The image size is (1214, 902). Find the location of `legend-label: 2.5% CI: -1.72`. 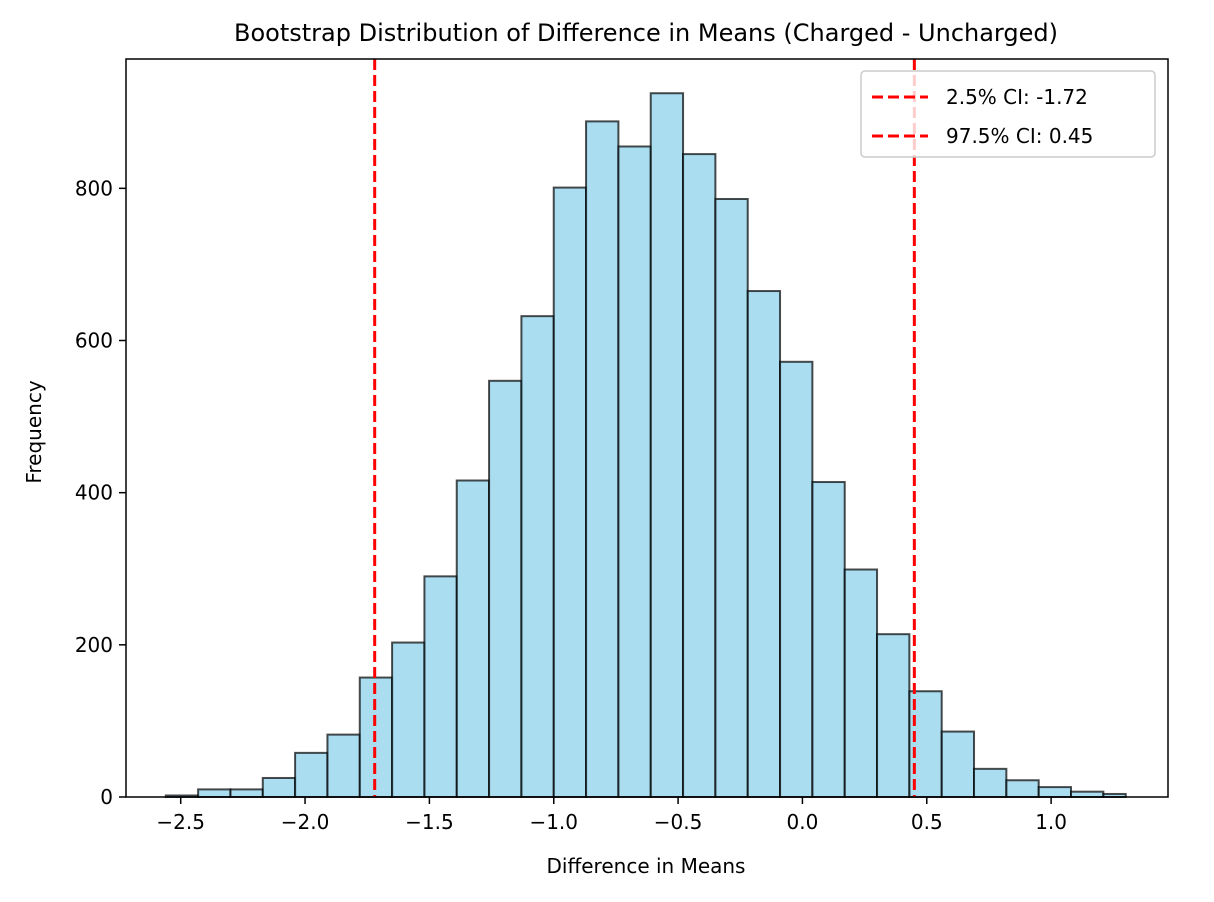

legend-label: 2.5% CI: -1.72 is located at coordinates (1017, 97).